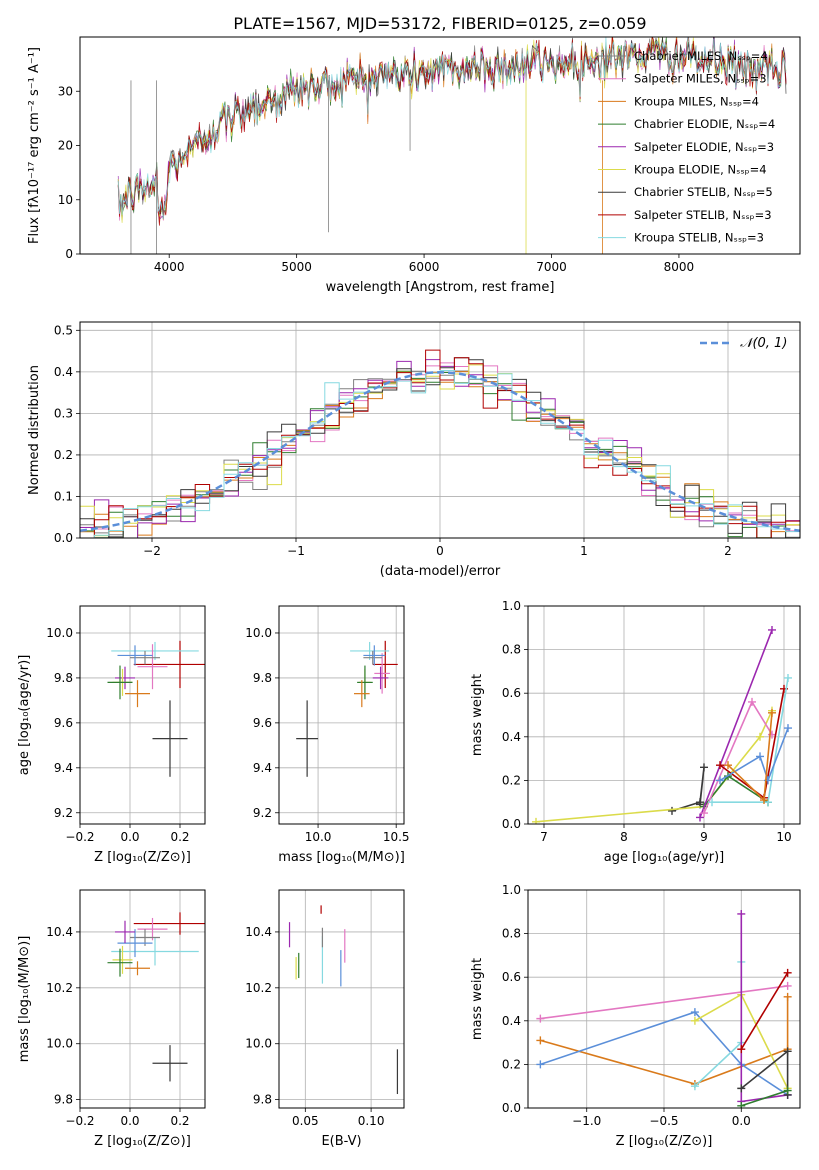  Describe the element at coordinates (664, 857) in the screenshot. I see `x-axis-label: age [log₁₀(age/yr)]` at that location.